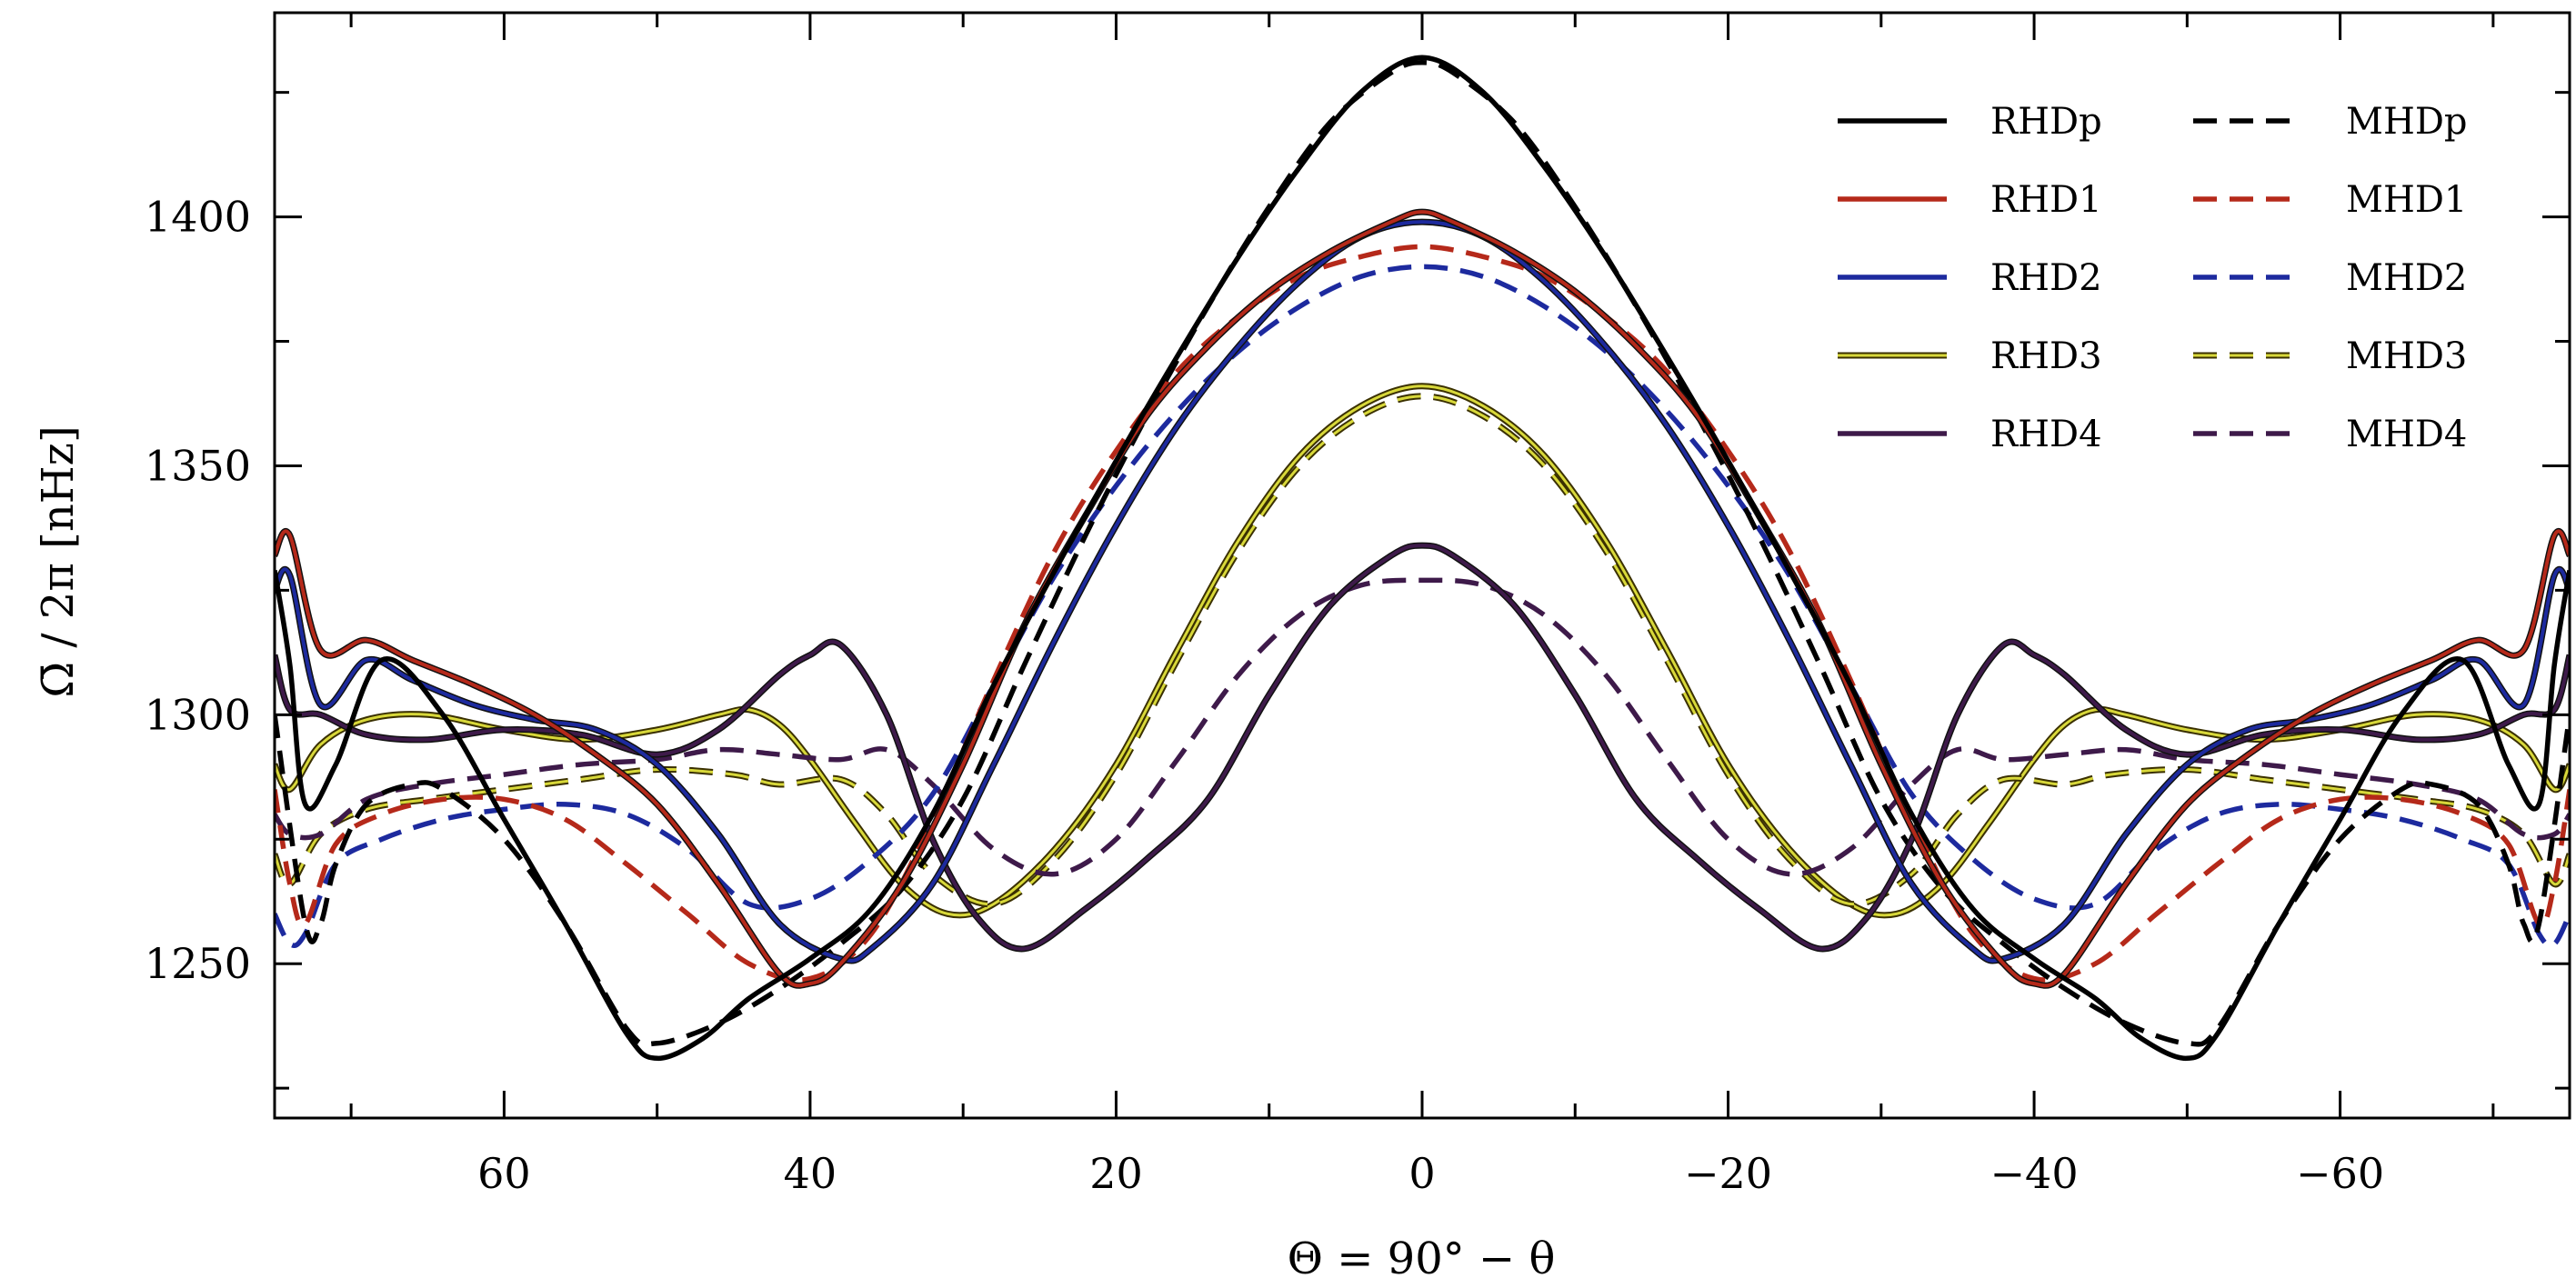 The image size is (2576, 1288). What do you see at coordinates (2406, 200) in the screenshot?
I see `legend-label: MHD1` at bounding box center [2406, 200].